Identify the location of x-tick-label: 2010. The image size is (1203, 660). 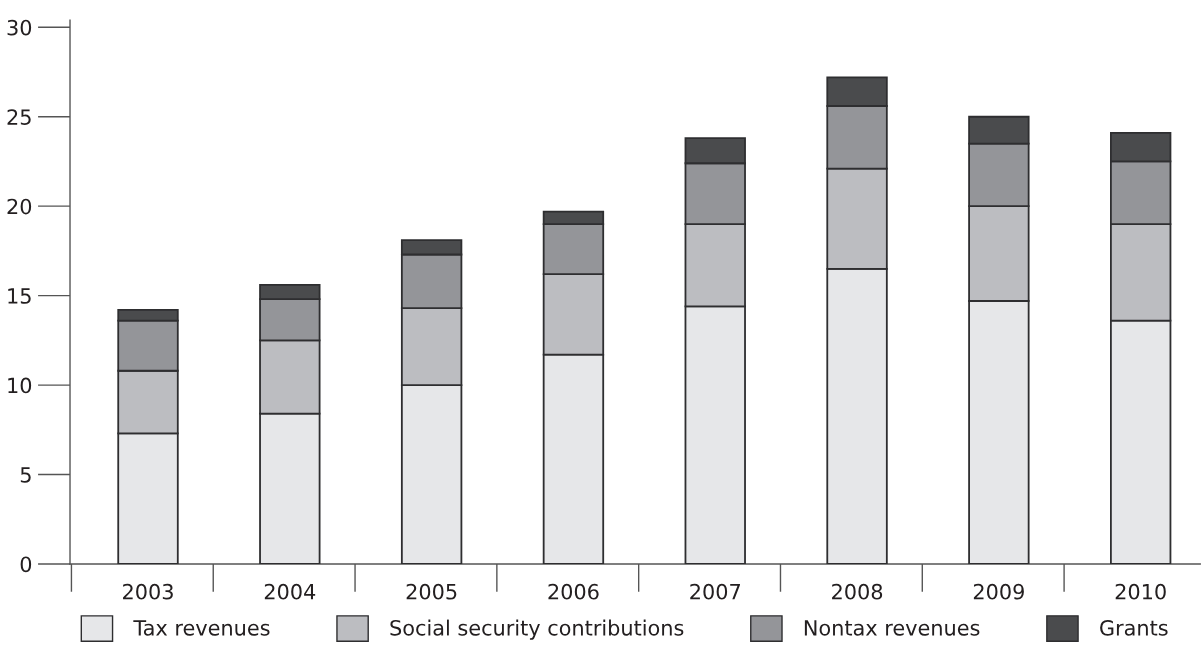
(1140, 591).